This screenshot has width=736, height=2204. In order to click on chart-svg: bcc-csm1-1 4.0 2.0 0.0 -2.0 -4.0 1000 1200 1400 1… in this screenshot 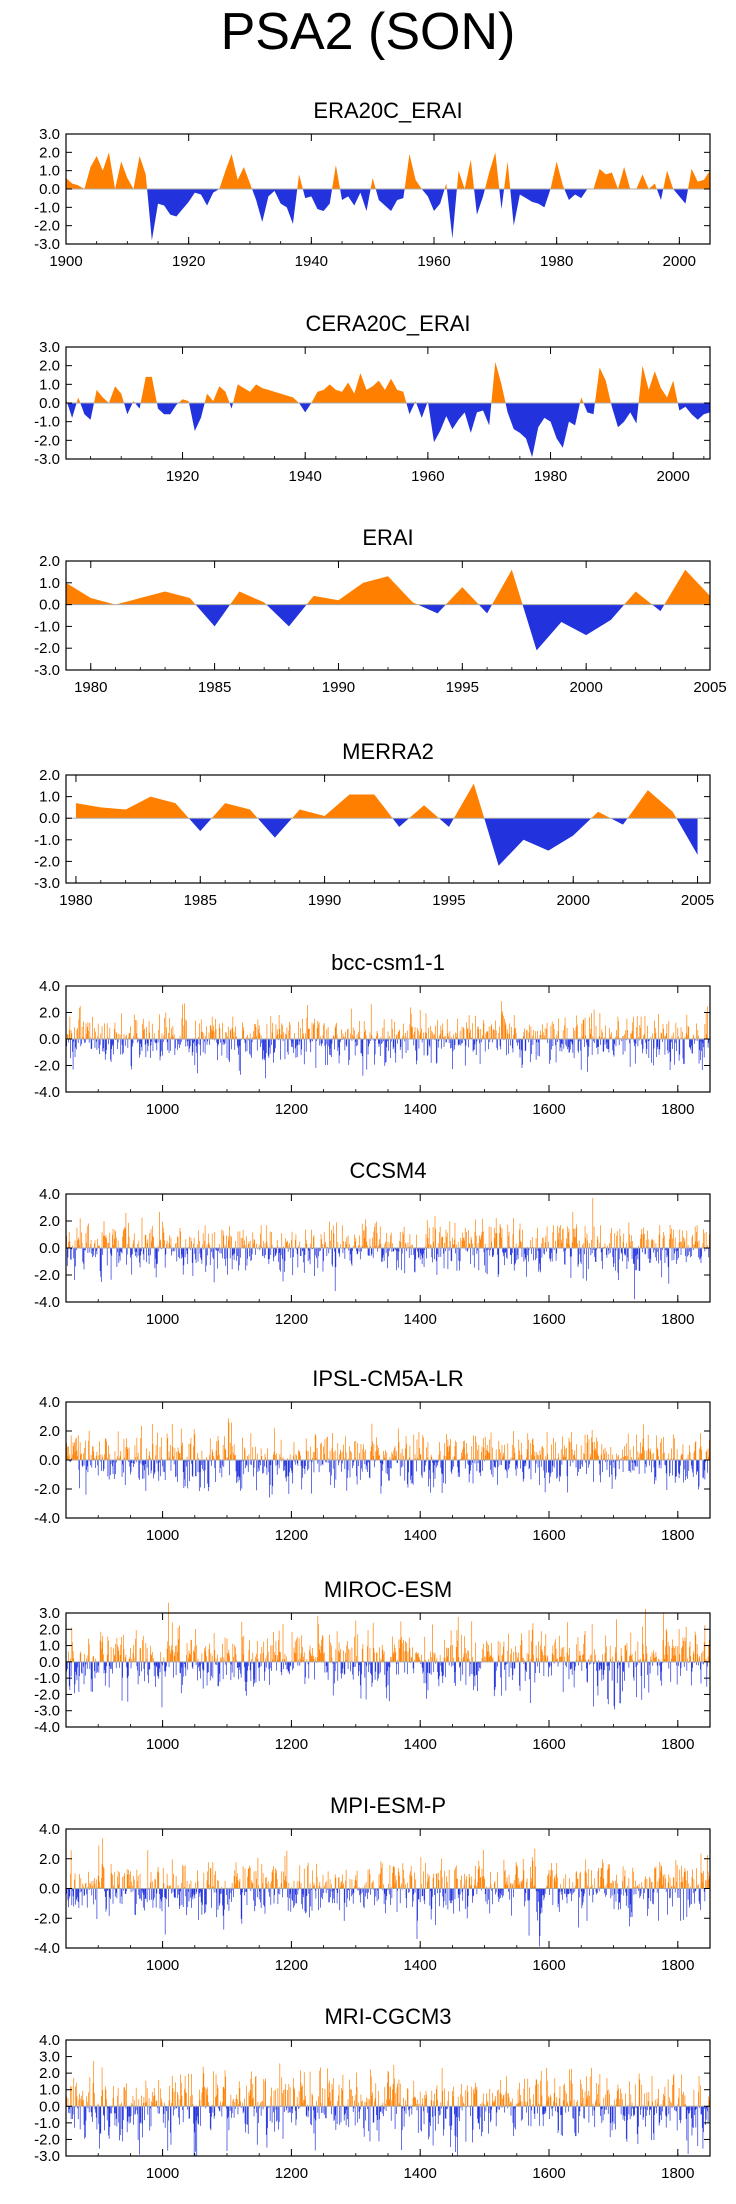, I will do `click(372, 1034)`.